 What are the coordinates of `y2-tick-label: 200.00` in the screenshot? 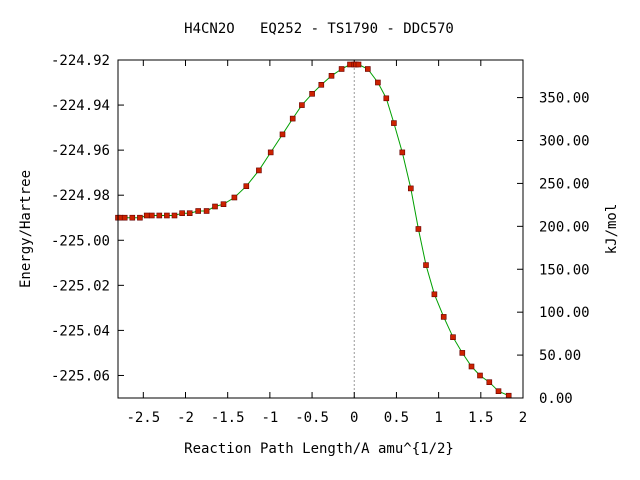 It's located at (564, 227).